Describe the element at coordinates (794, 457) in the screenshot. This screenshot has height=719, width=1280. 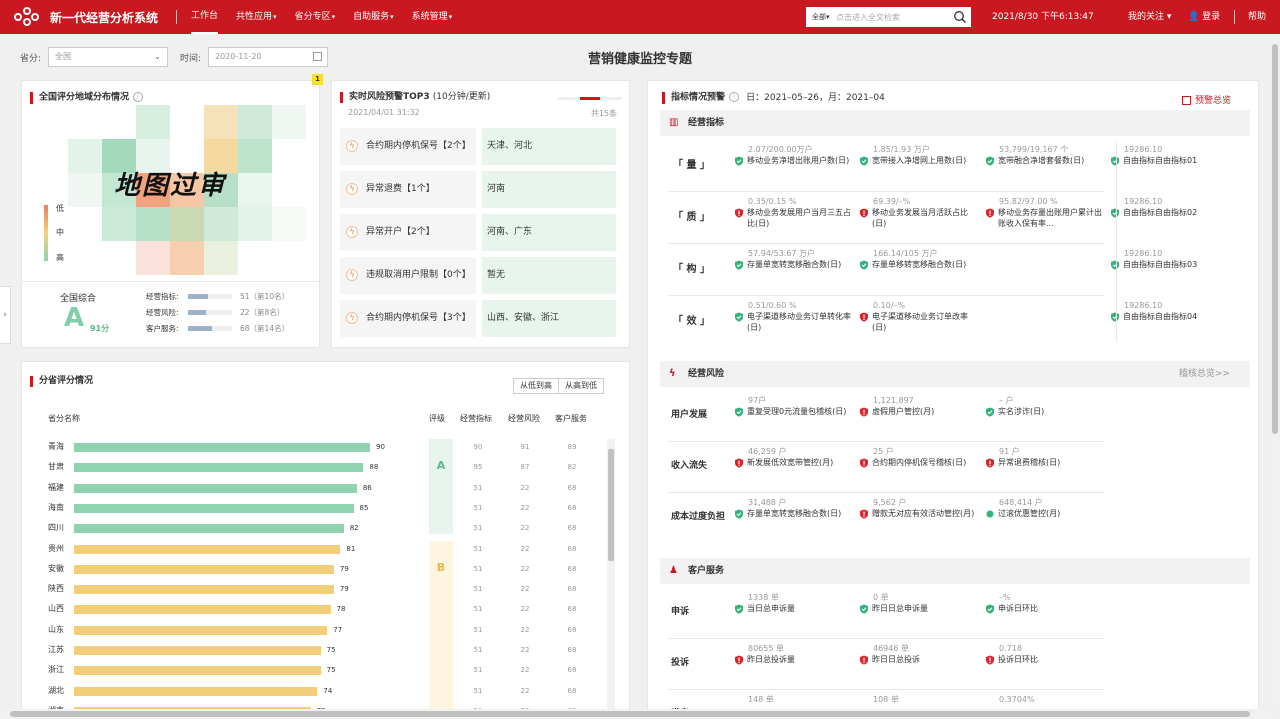
I see `indicator-cell: 46,259 户新发展低效宽带管控(月)` at that location.